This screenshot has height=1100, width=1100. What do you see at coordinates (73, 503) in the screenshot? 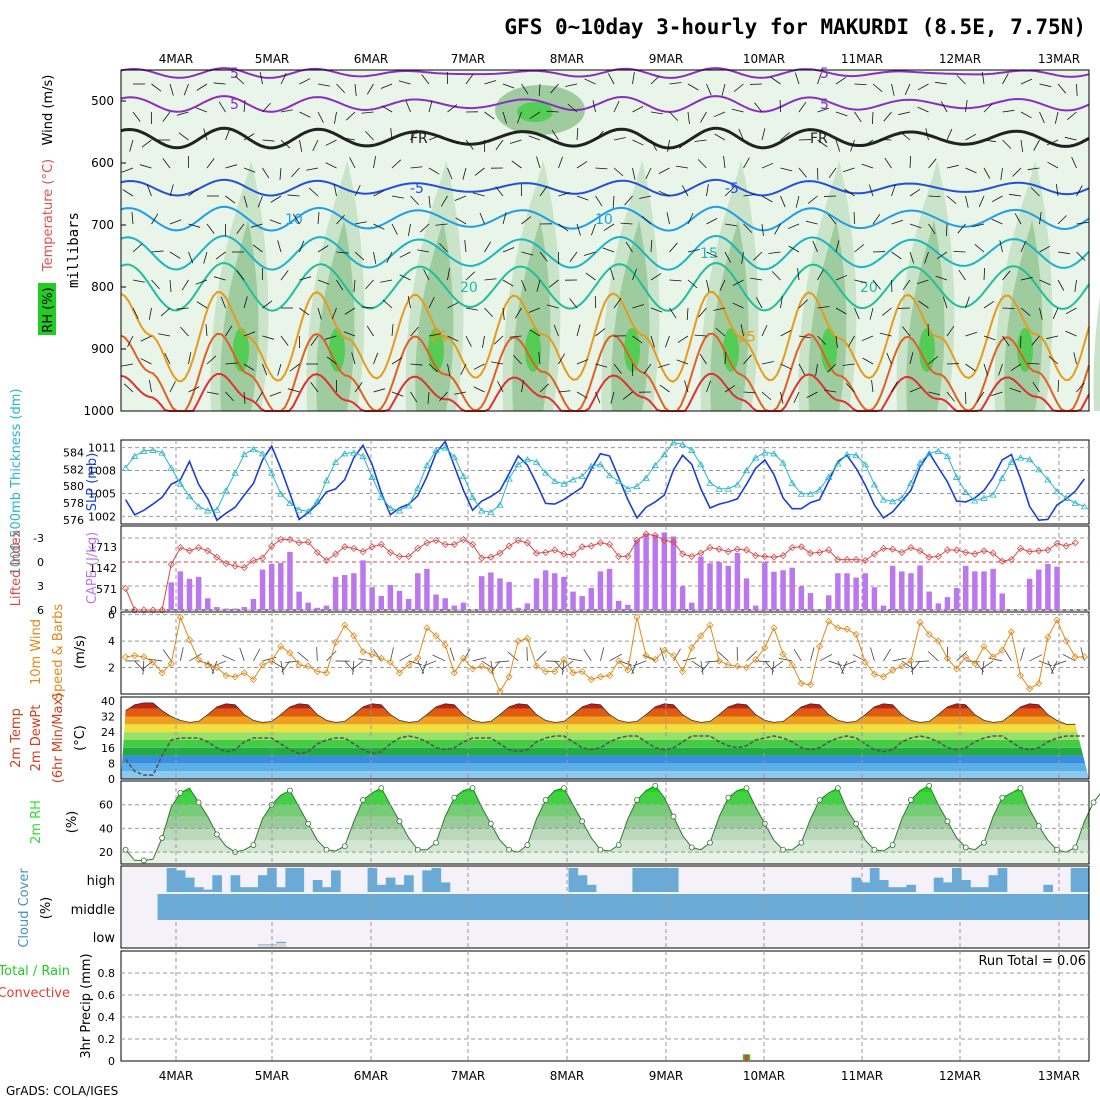
I see `y-tick-label: 578` at bounding box center [73, 503].